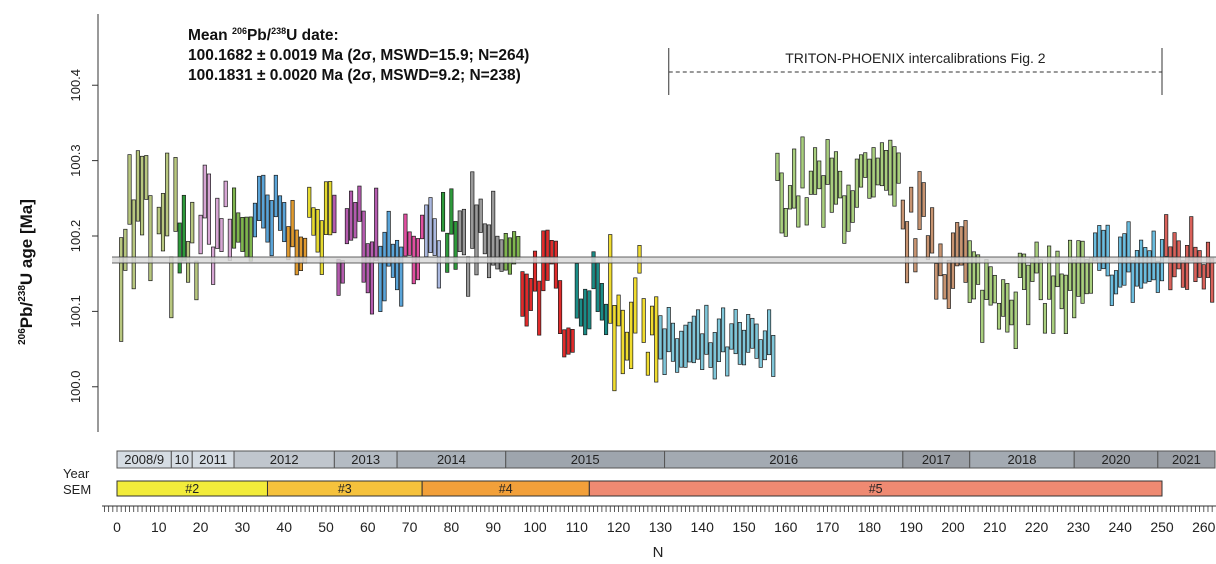 This screenshot has height=564, width=1216. I want to click on x-tick-label: 150, so click(744, 527).